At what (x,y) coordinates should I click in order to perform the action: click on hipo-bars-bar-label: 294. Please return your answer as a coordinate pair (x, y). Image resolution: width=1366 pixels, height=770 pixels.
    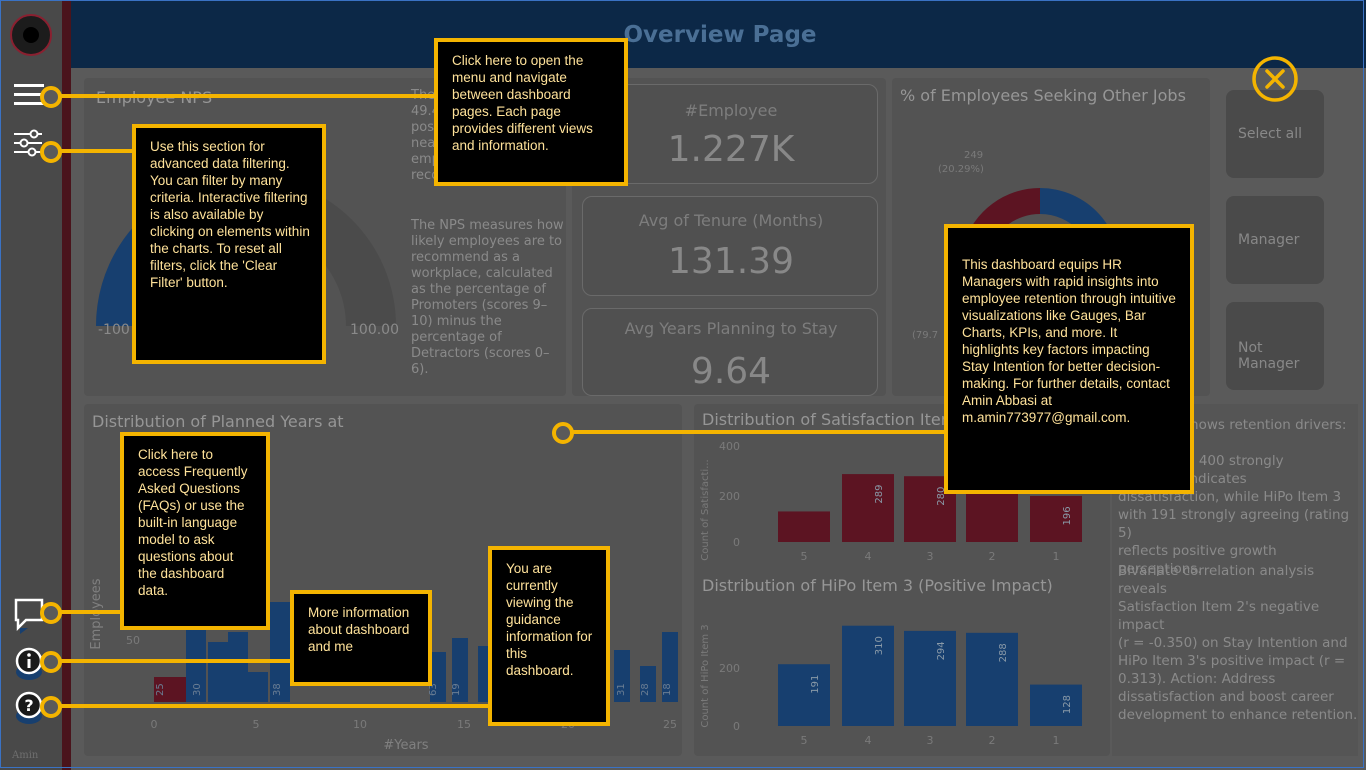
    Looking at the image, I should click on (941, 650).